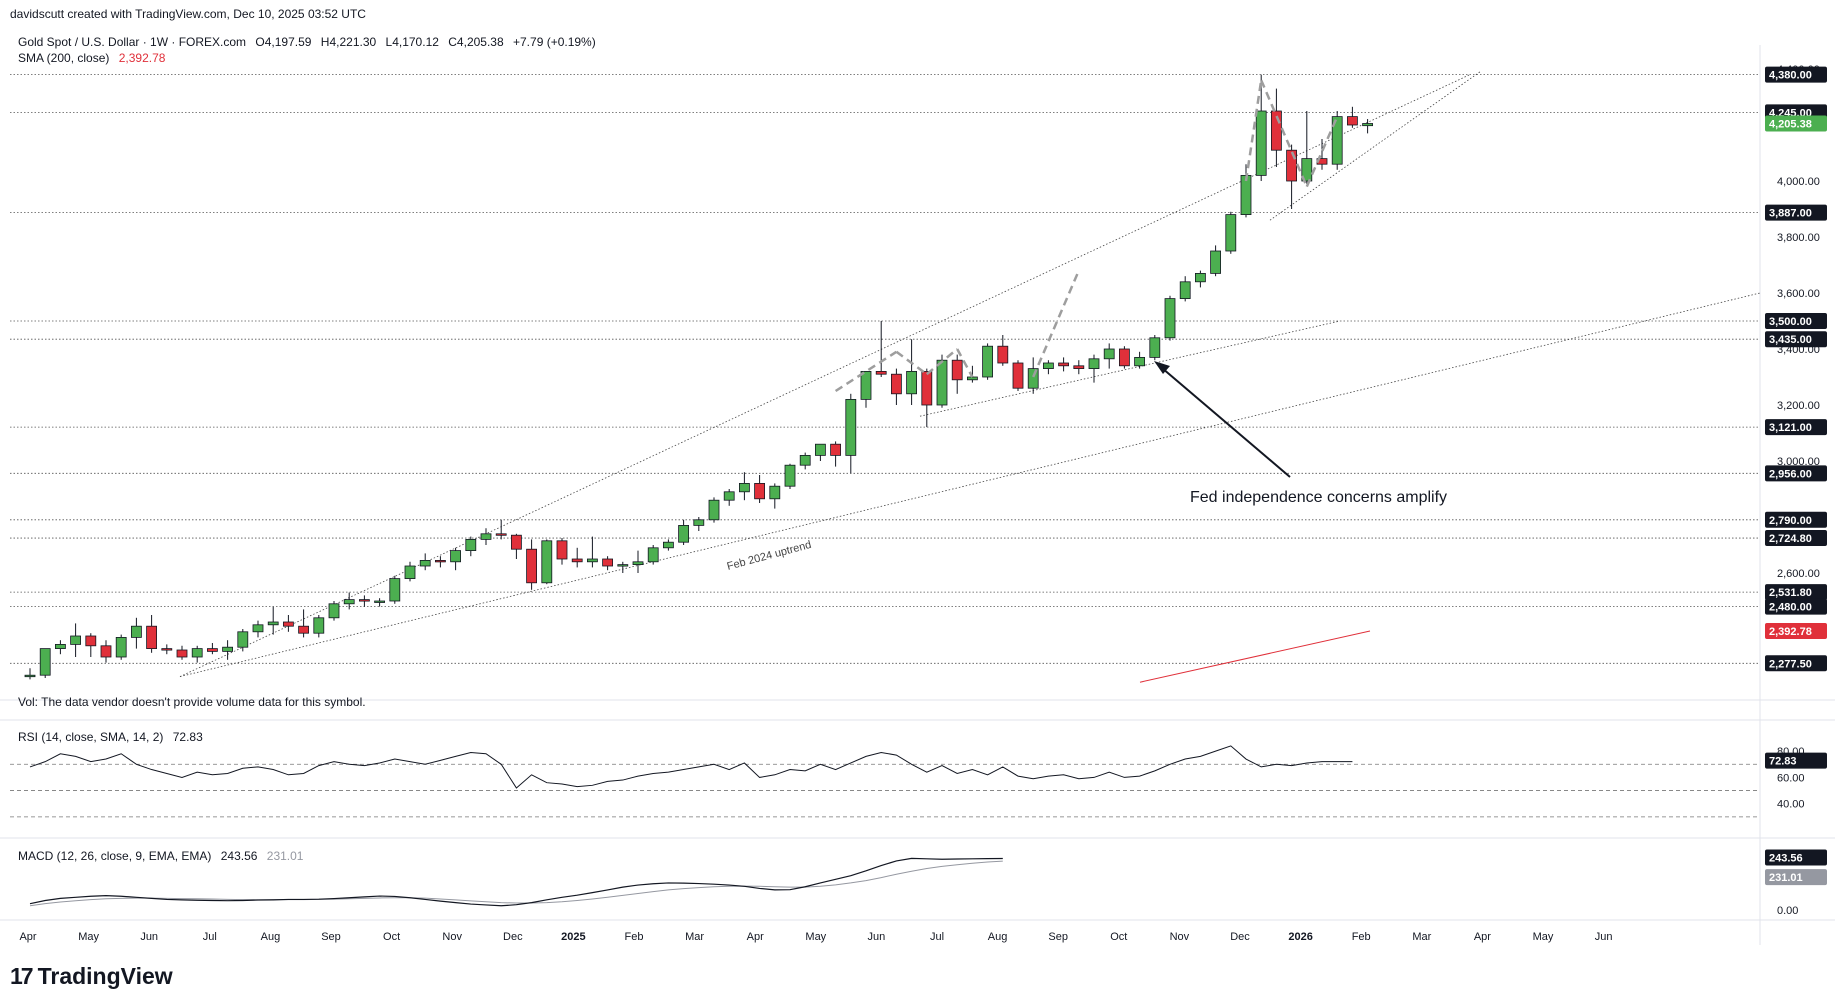 The height and width of the screenshot is (1006, 1835). Describe the element at coordinates (634, 937) in the screenshot. I see `time-axis-label: Feb` at that location.